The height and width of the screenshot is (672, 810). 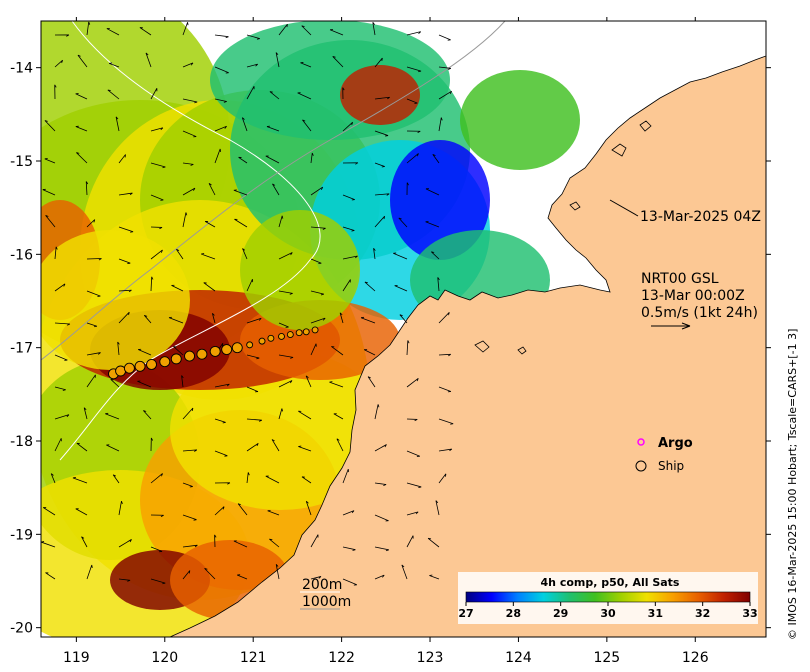 What do you see at coordinates (610, 582) in the screenshot?
I see `colorbar-title: 4h comp, p50, All Sats` at bounding box center [610, 582].